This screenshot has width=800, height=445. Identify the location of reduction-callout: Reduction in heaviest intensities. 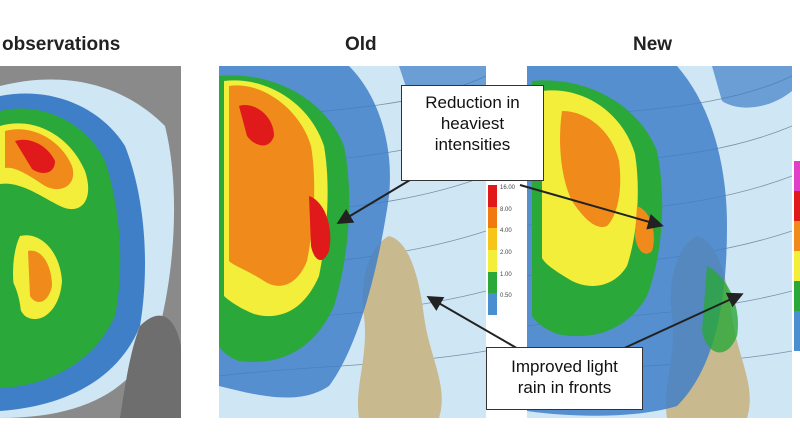
(472, 133).